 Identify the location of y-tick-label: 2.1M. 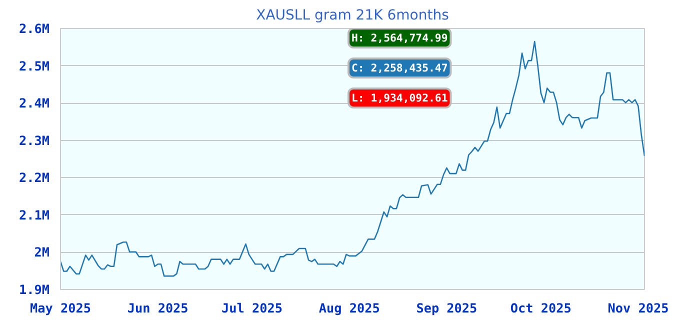
(34, 214).